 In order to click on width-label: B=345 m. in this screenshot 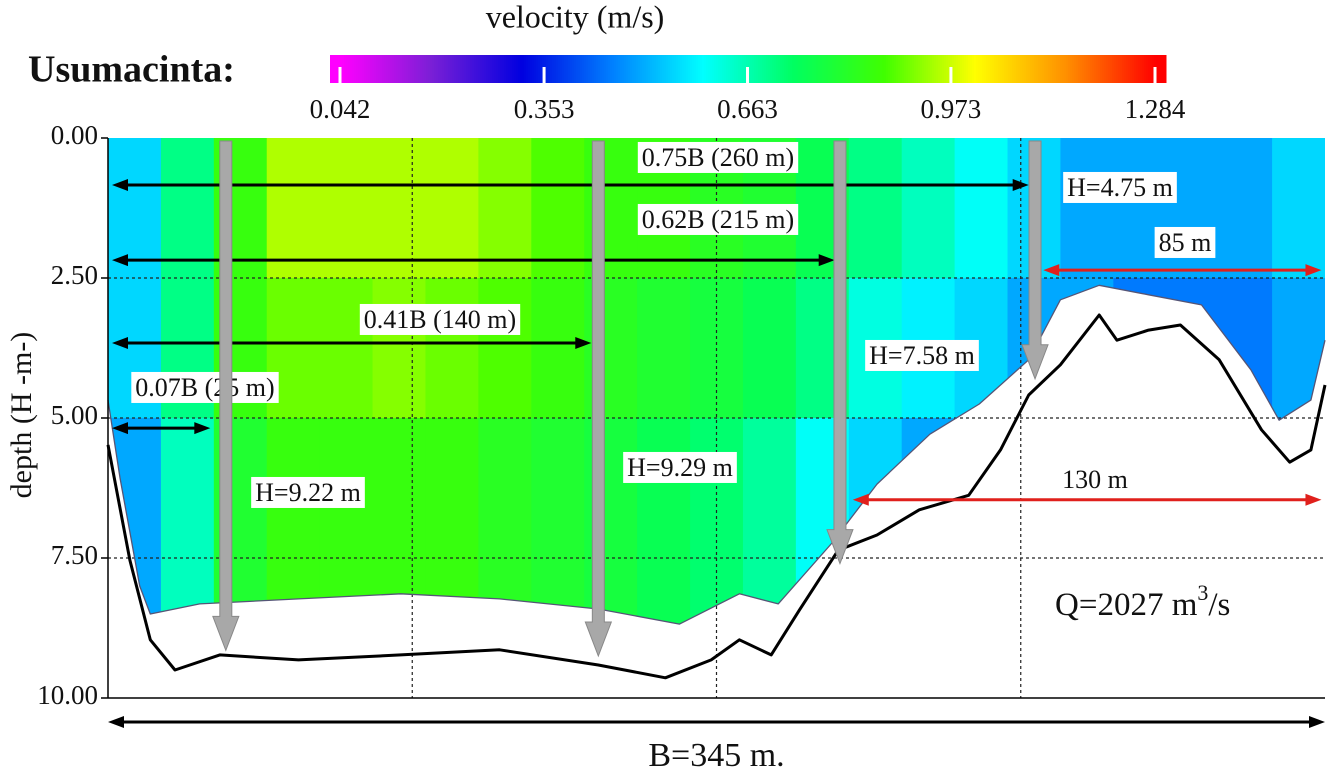, I will do `click(716, 755)`.